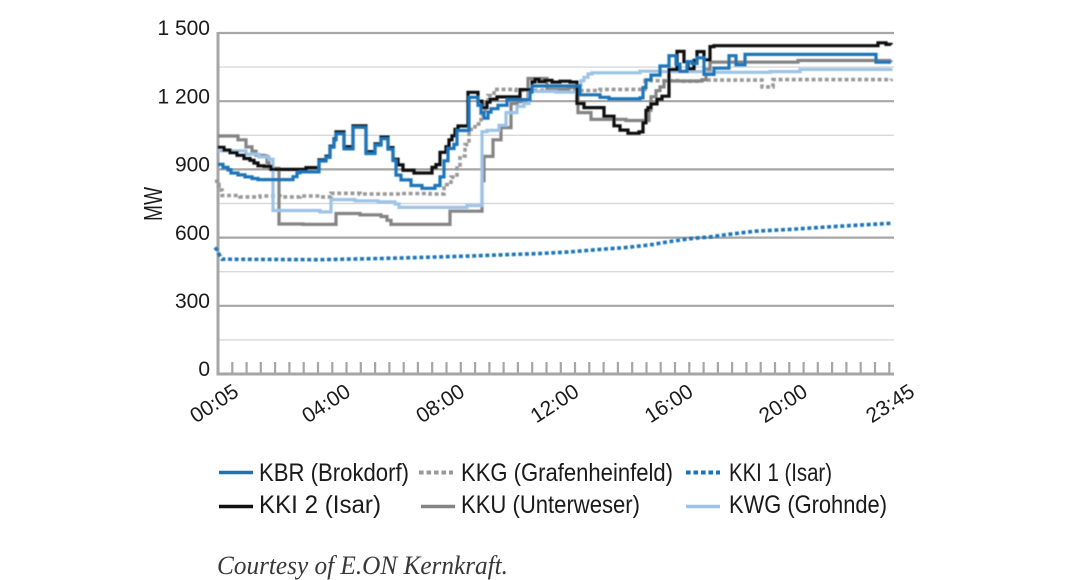  Describe the element at coordinates (183, 28) in the screenshot. I see `svg-text: 1 500` at that location.